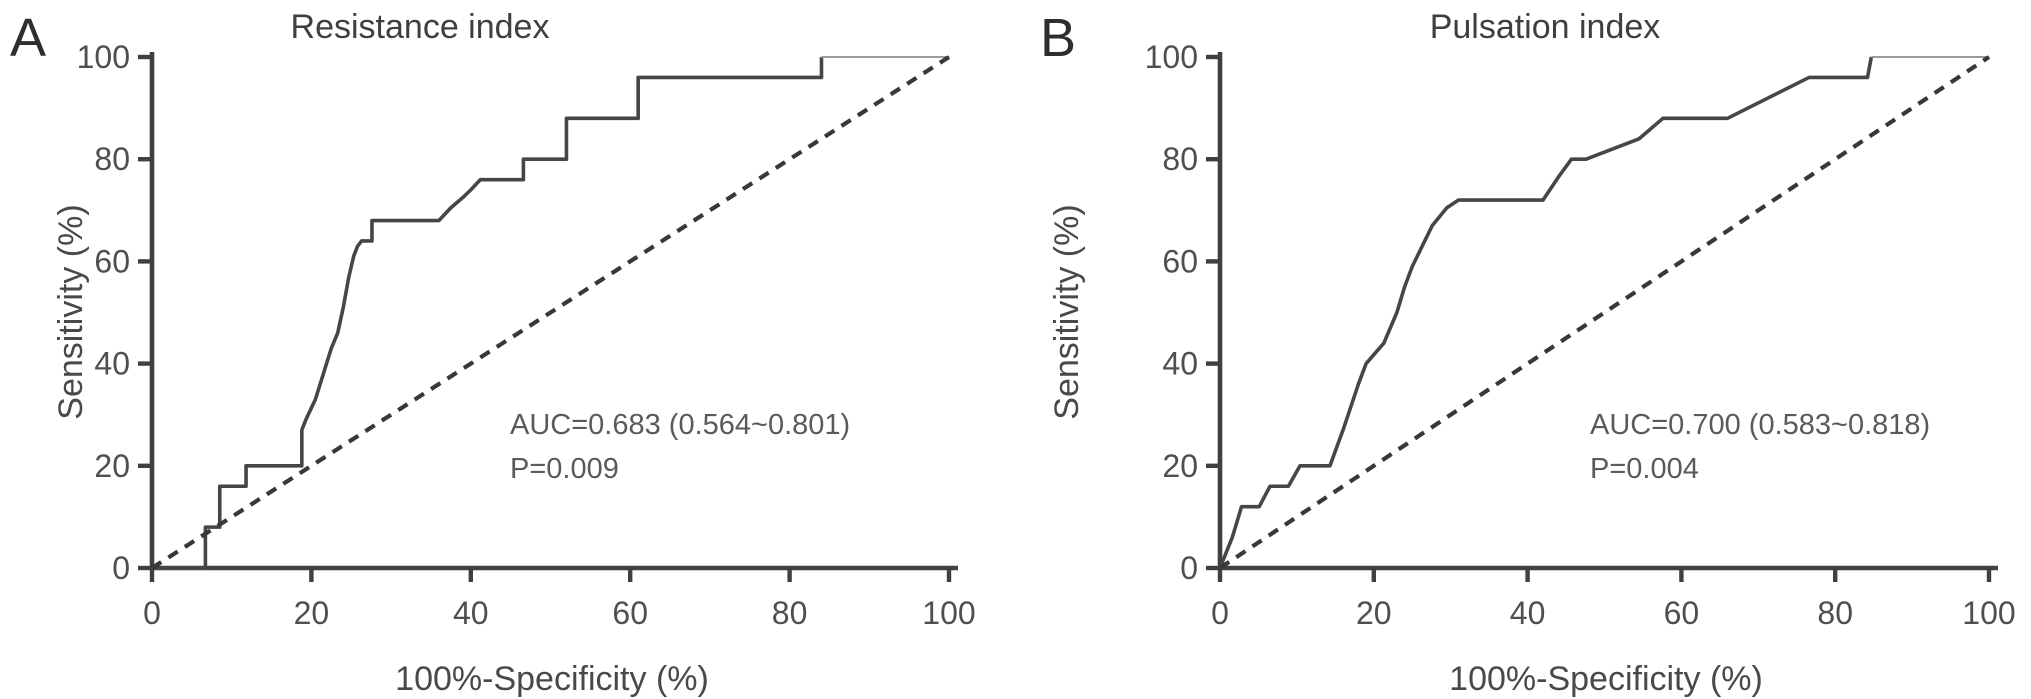 This screenshot has width=2031, height=699. I want to click on panel-letter: B, so click(1058, 38).